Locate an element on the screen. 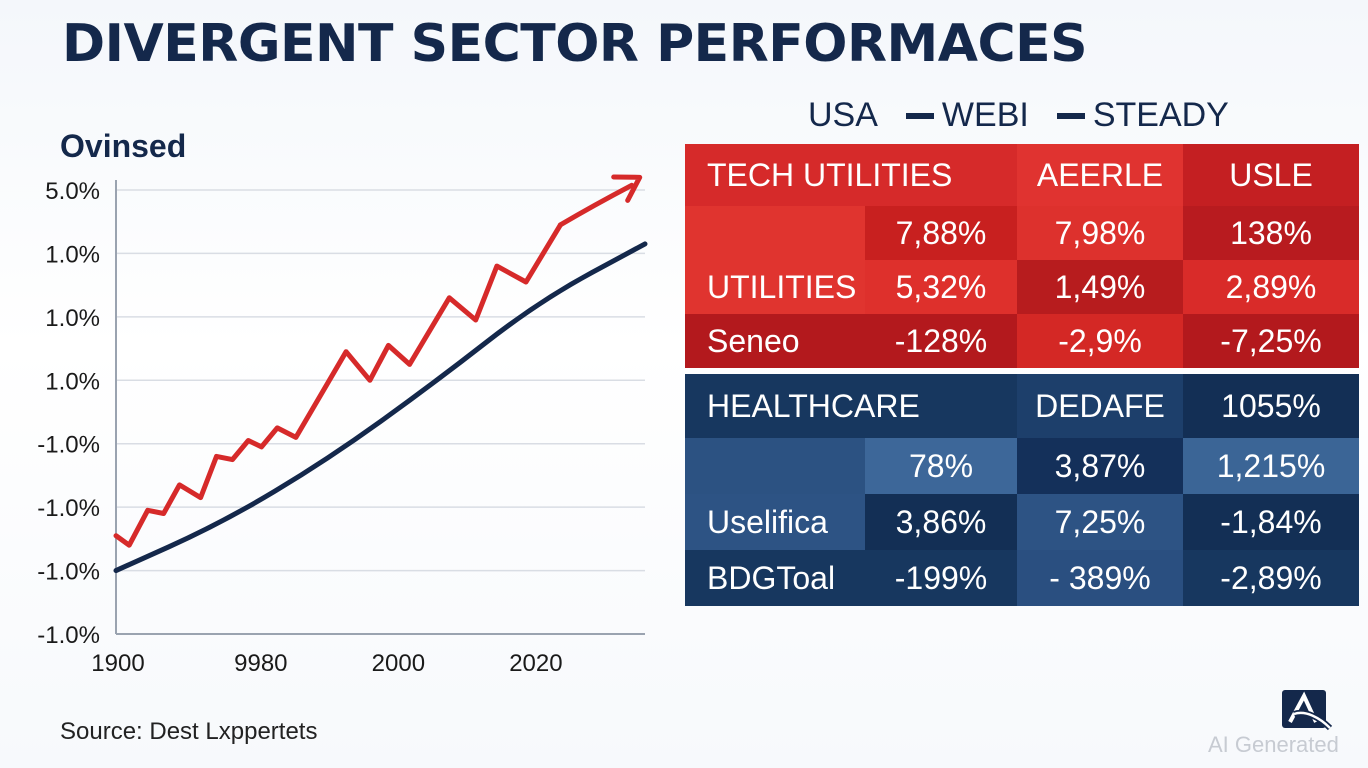 This screenshot has width=1368, height=768. x-tick-label: 2020 is located at coordinates (535, 663).